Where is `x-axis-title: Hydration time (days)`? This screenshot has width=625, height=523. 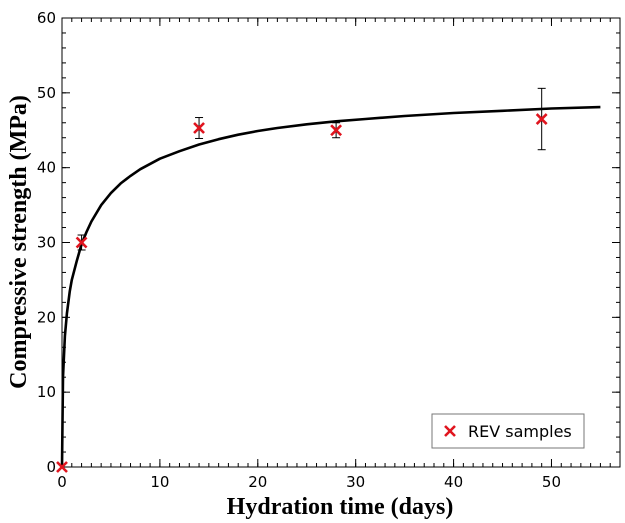
x-axis-title: Hydration time (days) is located at coordinates (340, 507).